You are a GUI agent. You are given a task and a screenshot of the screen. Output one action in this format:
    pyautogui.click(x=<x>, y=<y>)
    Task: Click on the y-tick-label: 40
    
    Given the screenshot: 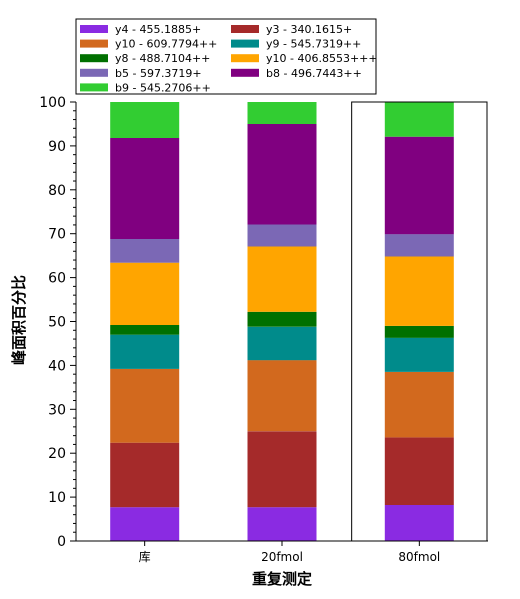 What is the action you would take?
    pyautogui.click(x=57, y=366)
    